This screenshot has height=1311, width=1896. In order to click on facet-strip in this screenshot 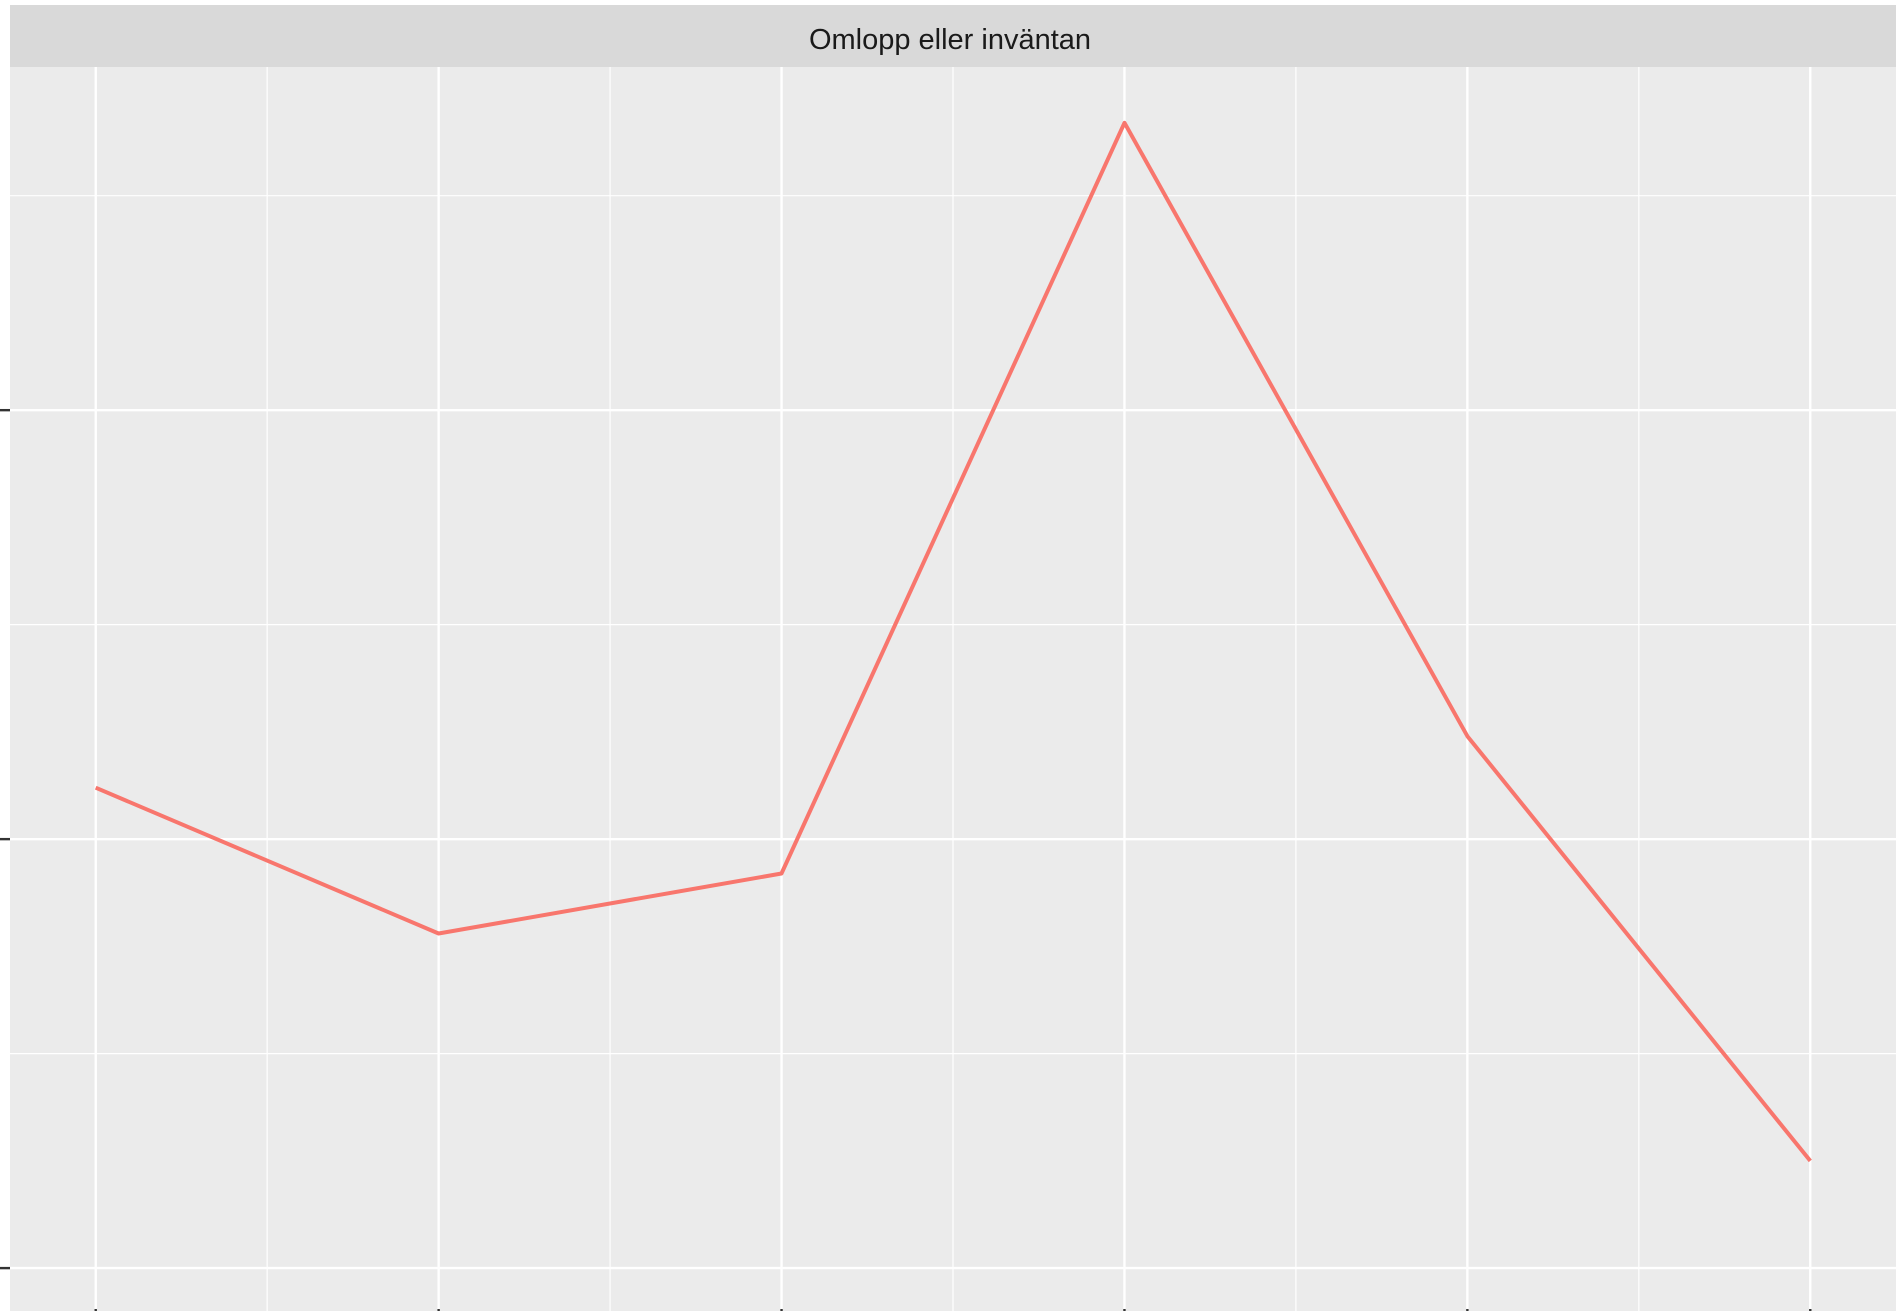, I will do `click(953, 36)`.